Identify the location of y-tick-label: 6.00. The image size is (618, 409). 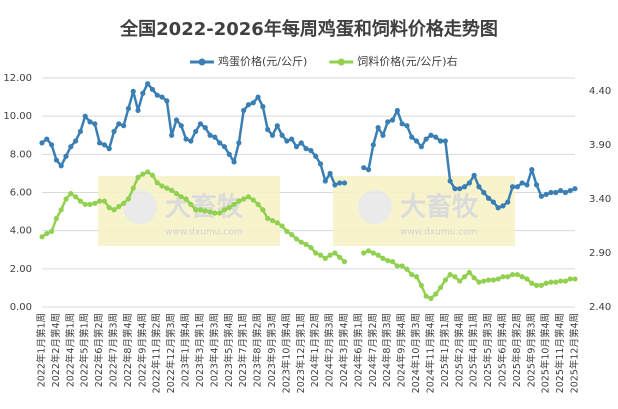
(21, 193).